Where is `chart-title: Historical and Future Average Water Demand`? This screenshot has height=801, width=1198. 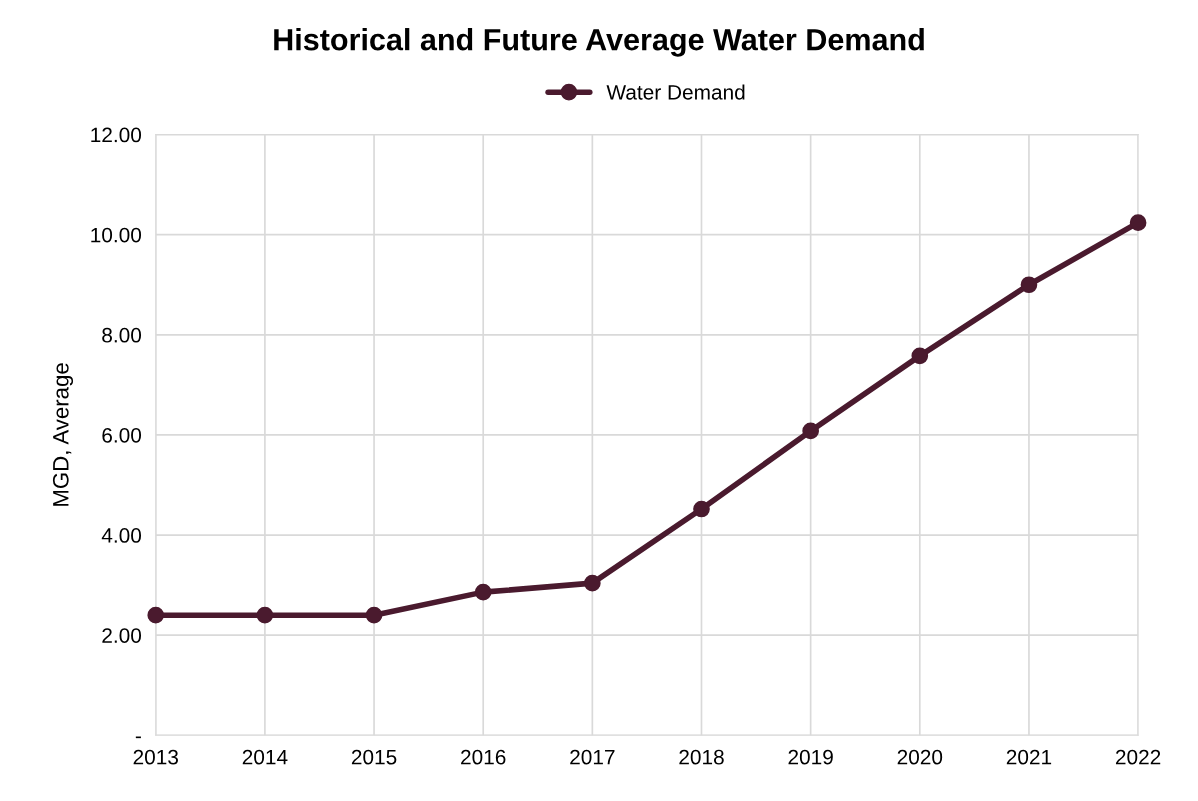
chart-title: Historical and Future Average Water Demand is located at coordinates (599, 42).